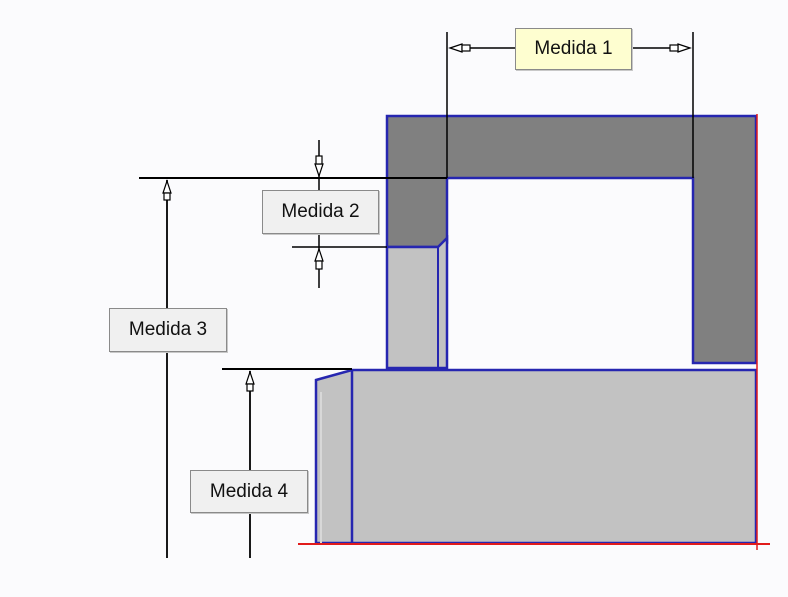  Describe the element at coordinates (466, 48) in the screenshot. I see `arrow-m1-left-tail` at that location.